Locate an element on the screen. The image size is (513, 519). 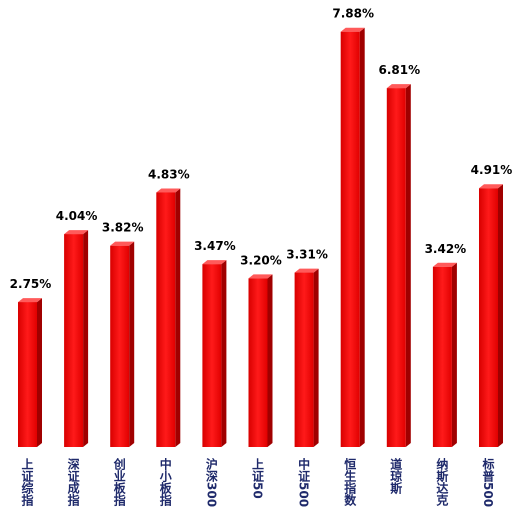
category-label: 中小板指 is located at coordinates (165, 482).